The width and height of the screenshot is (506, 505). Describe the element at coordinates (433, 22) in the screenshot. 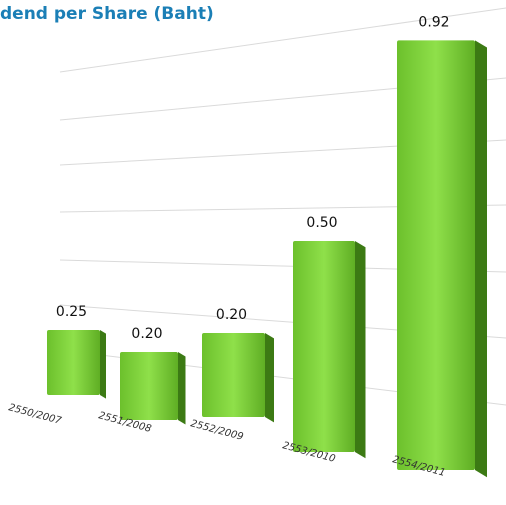

I see `value-label: 0.92` at that location.